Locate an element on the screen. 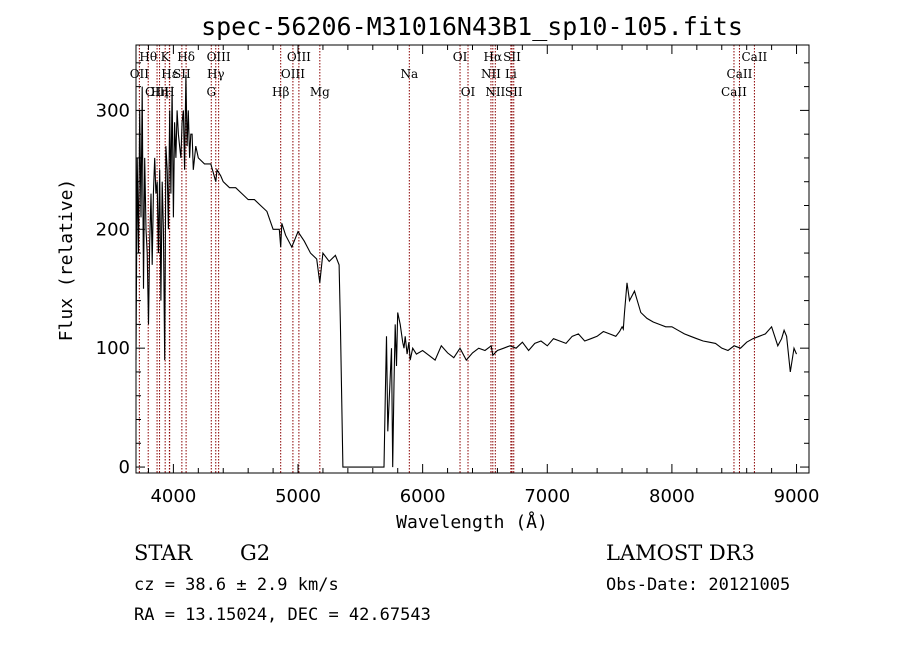 This screenshot has width=900, height=649. emission-line-label: OII is located at coordinates (140, 74).